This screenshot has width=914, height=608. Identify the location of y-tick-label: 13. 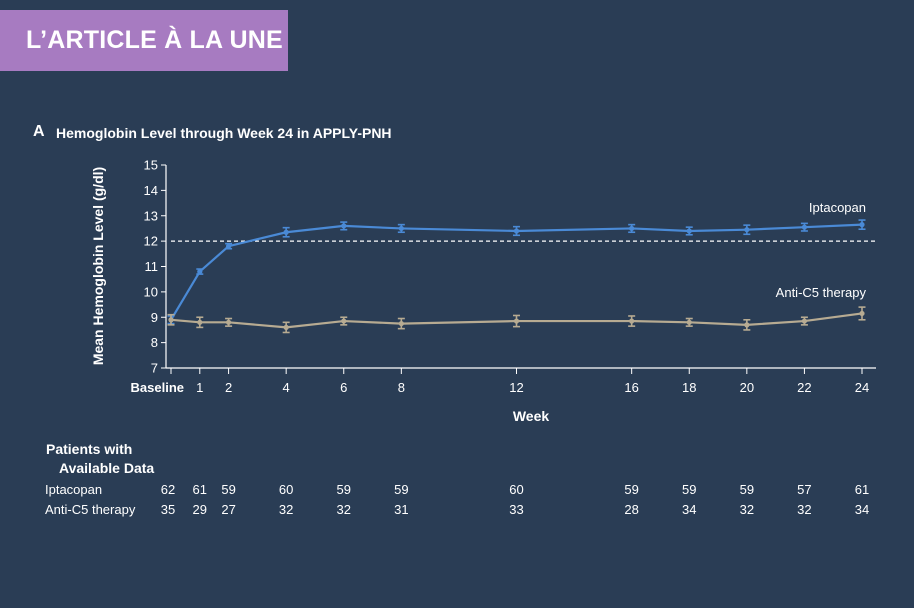
(151, 215).